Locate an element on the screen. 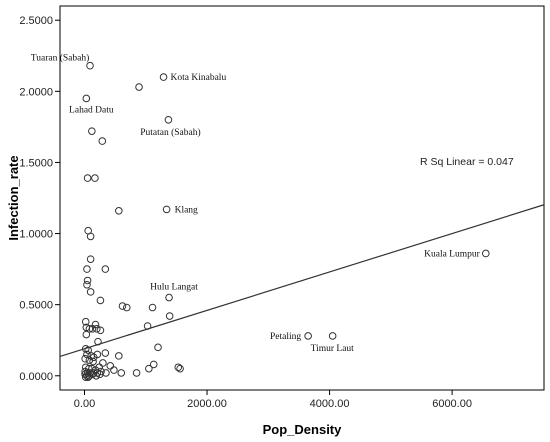  point-label: Kuala Lumpur is located at coordinates (452, 254).